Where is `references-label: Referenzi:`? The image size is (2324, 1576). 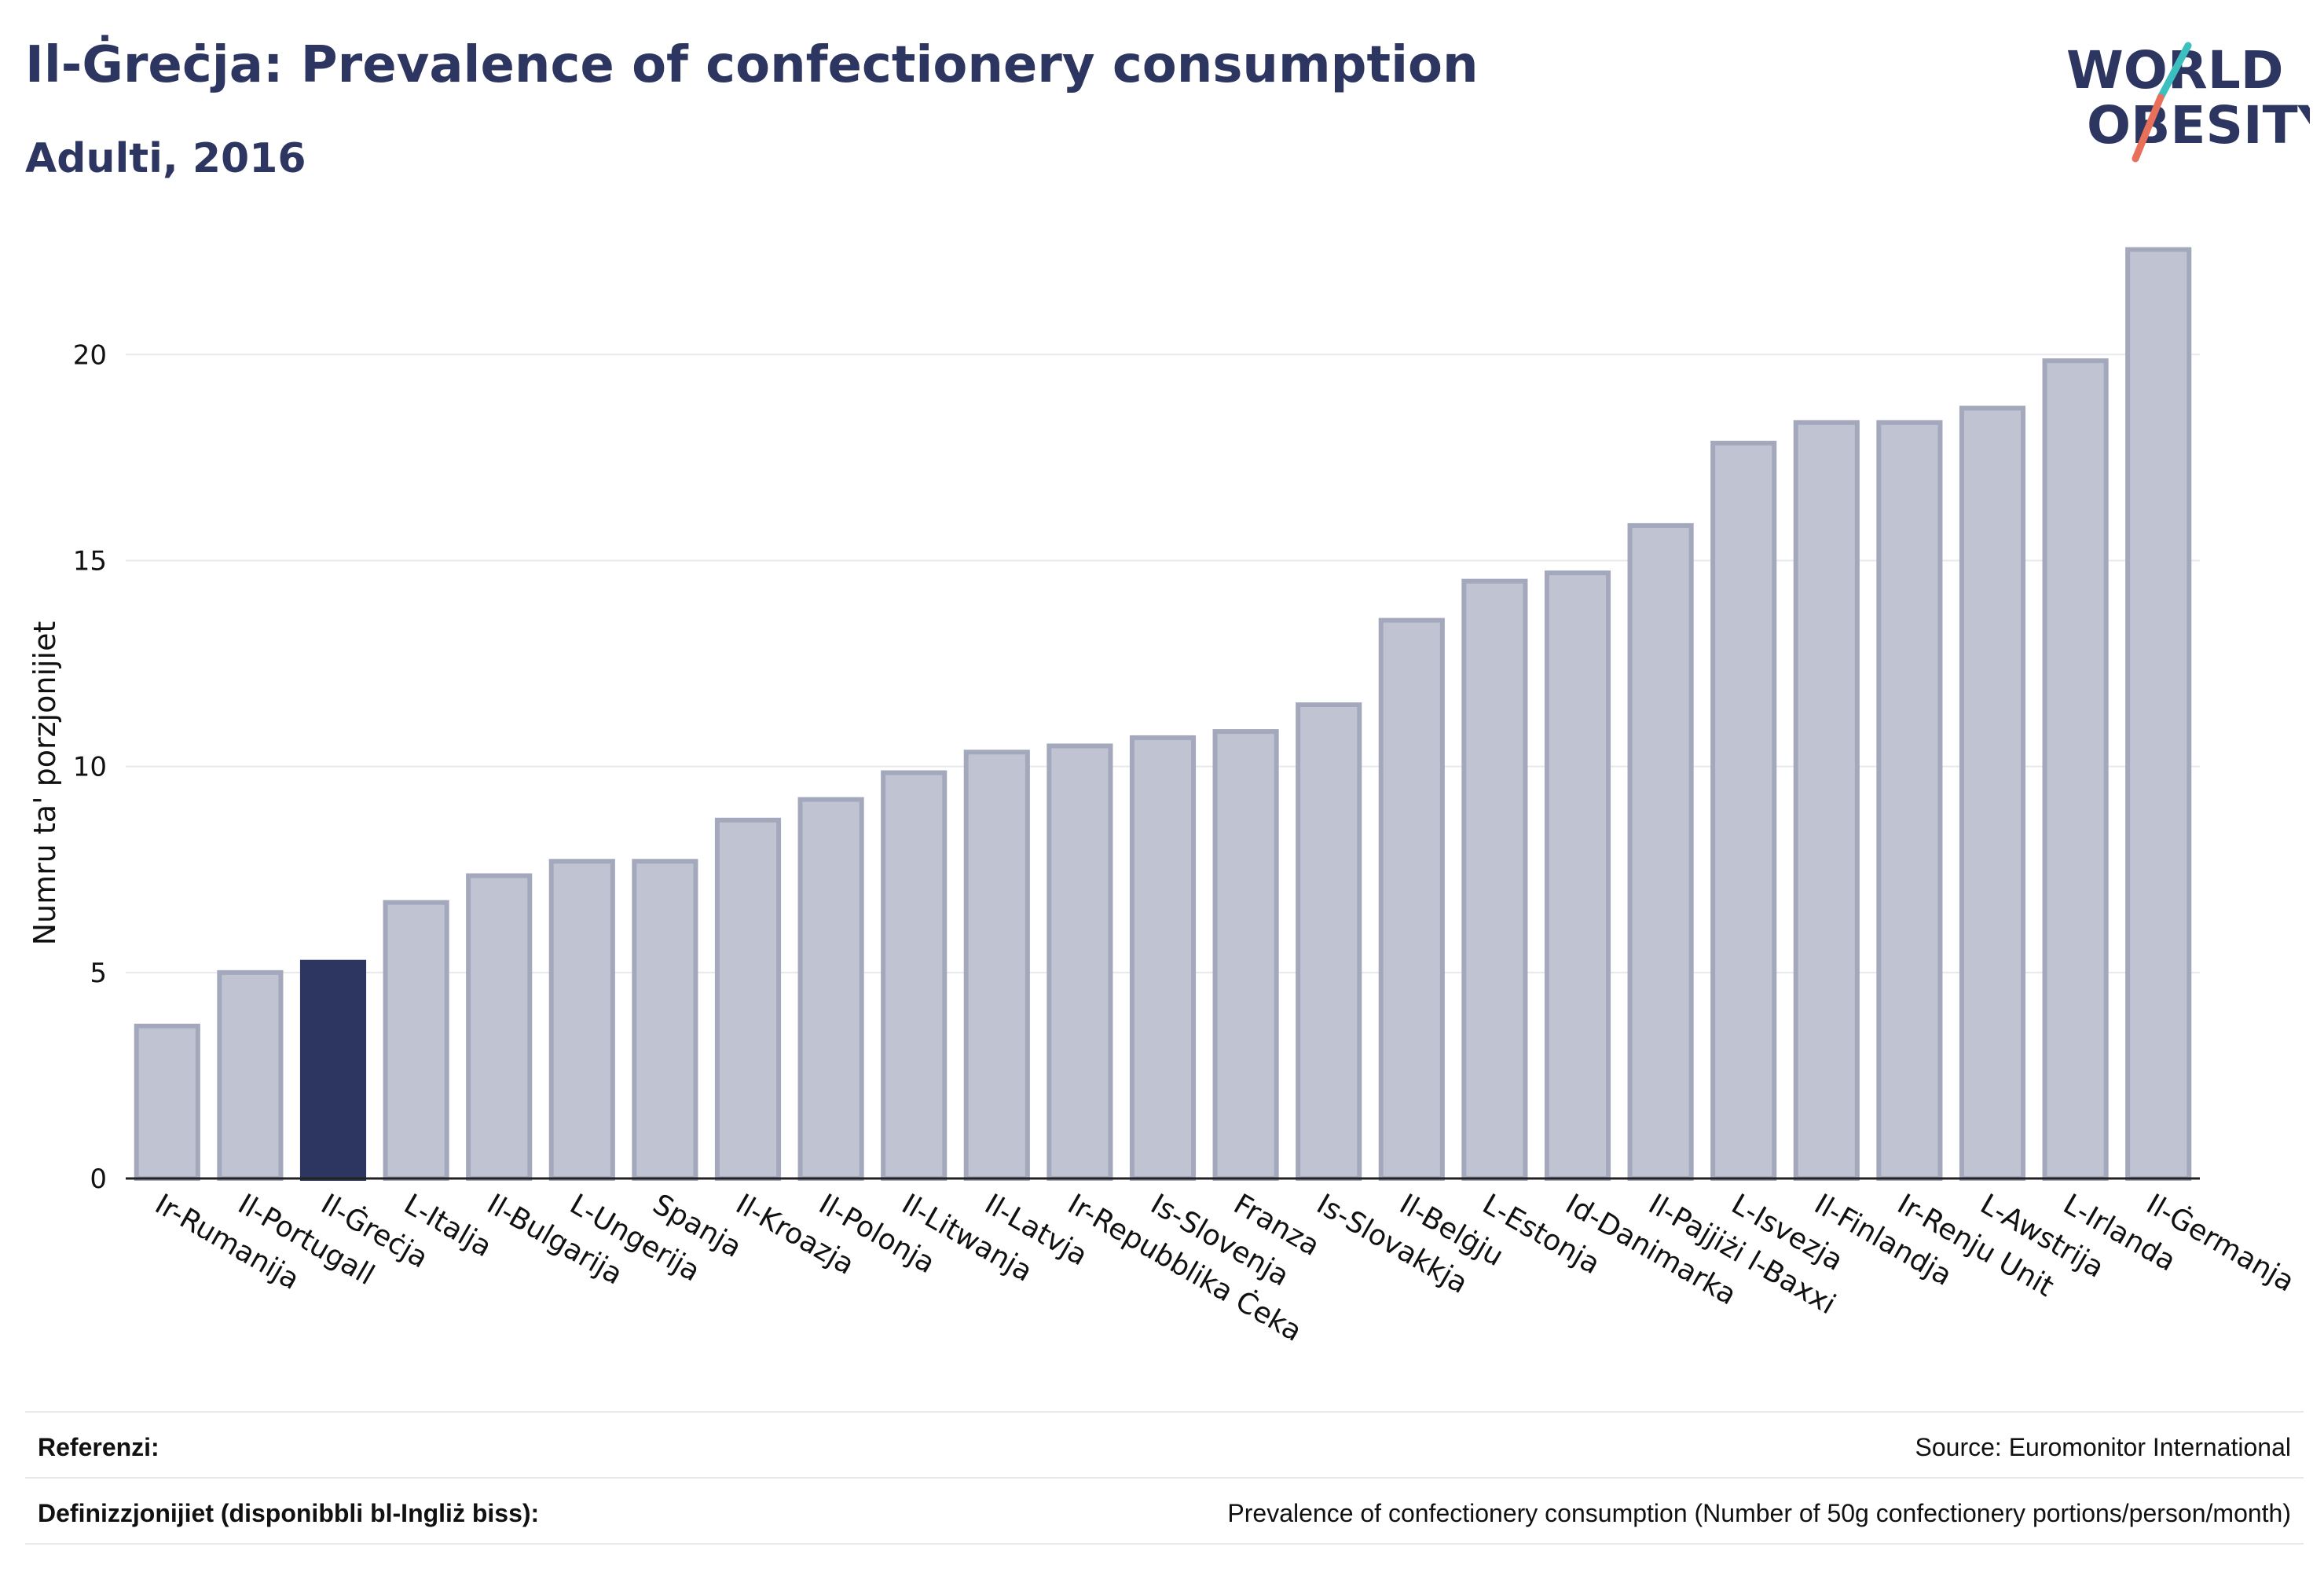 references-label: Referenzi: is located at coordinates (98, 1446).